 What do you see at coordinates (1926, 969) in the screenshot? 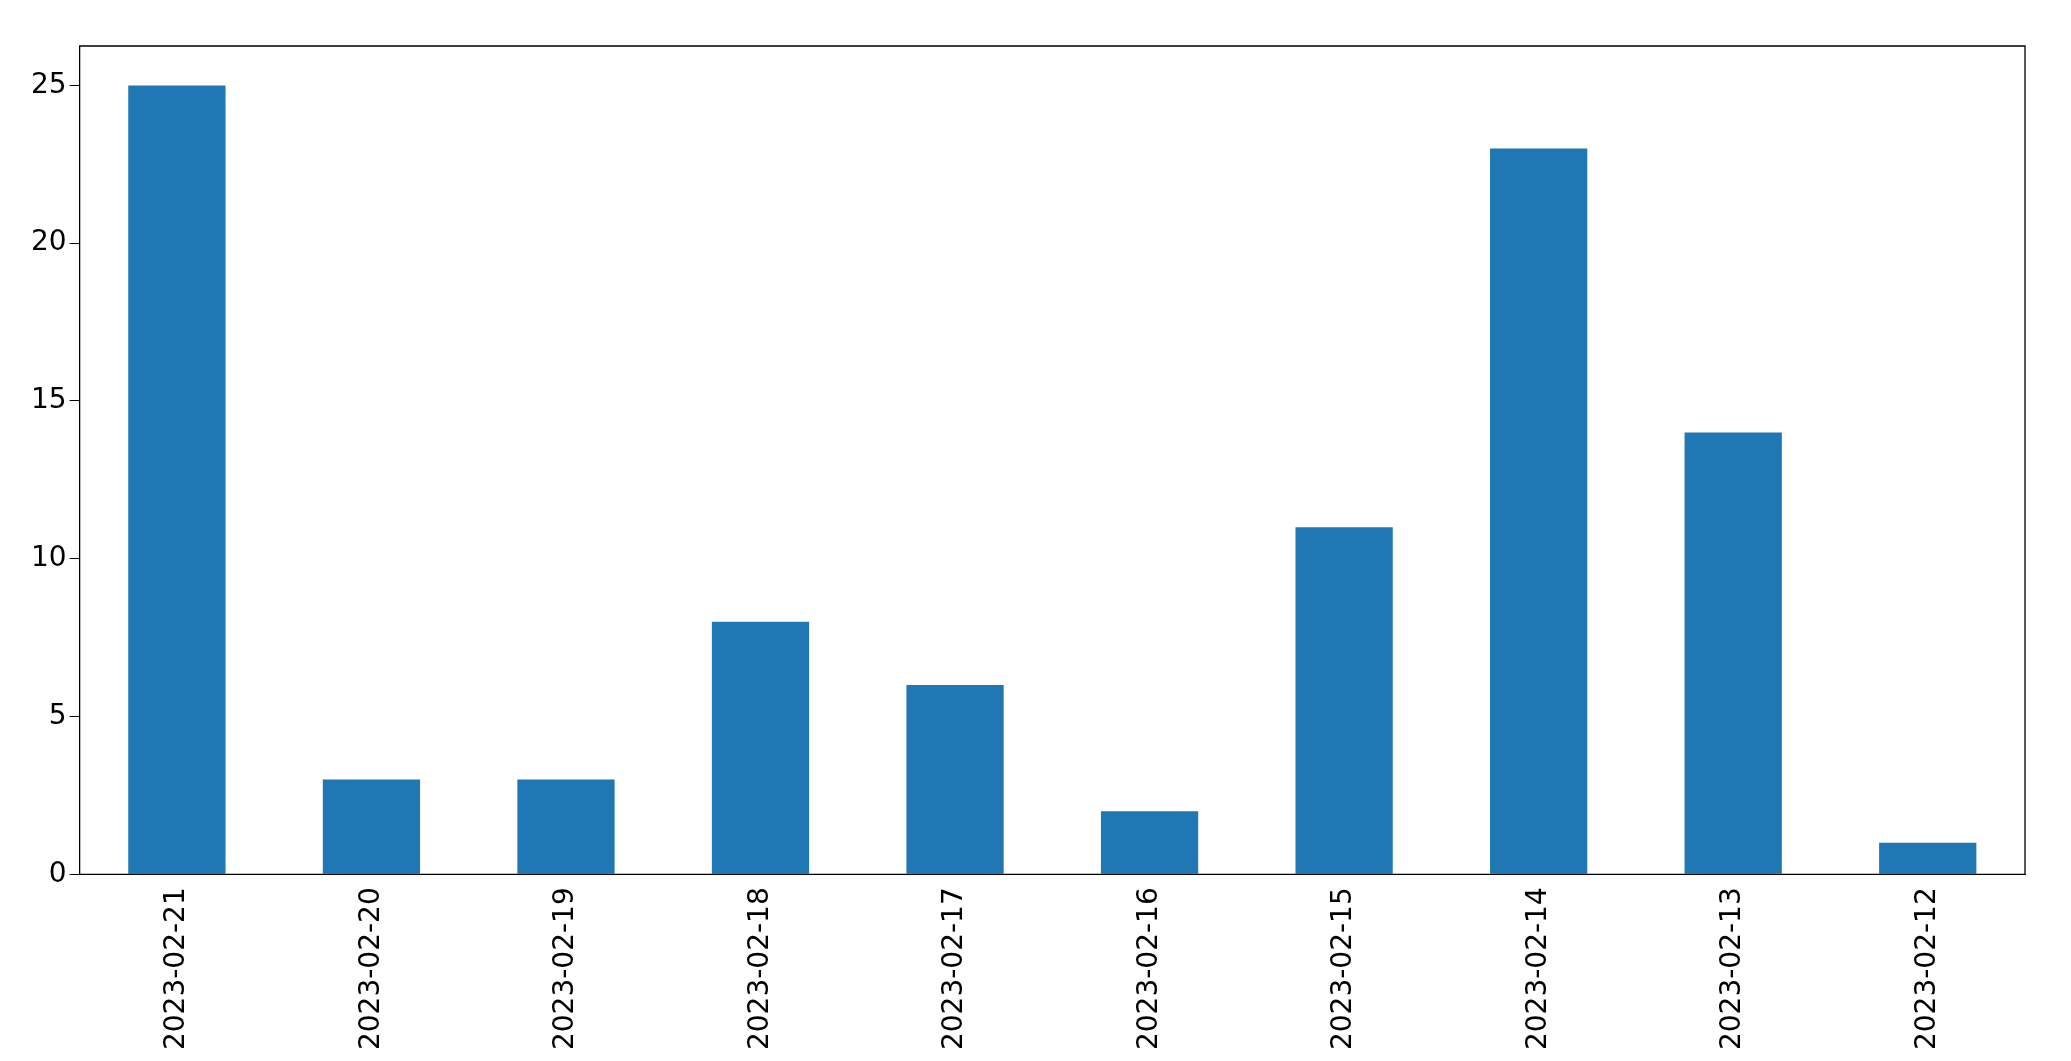
I see `x-tick-label: 2023-02-12` at bounding box center [1926, 969].